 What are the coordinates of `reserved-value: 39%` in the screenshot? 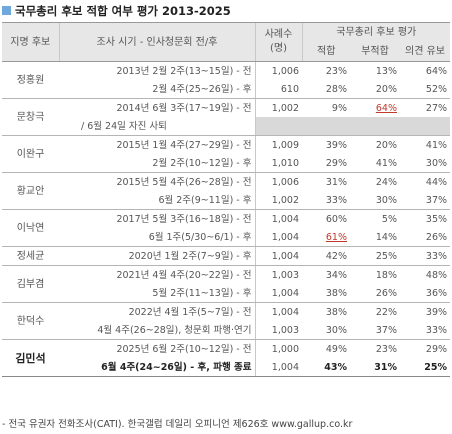 It's located at (436, 312).